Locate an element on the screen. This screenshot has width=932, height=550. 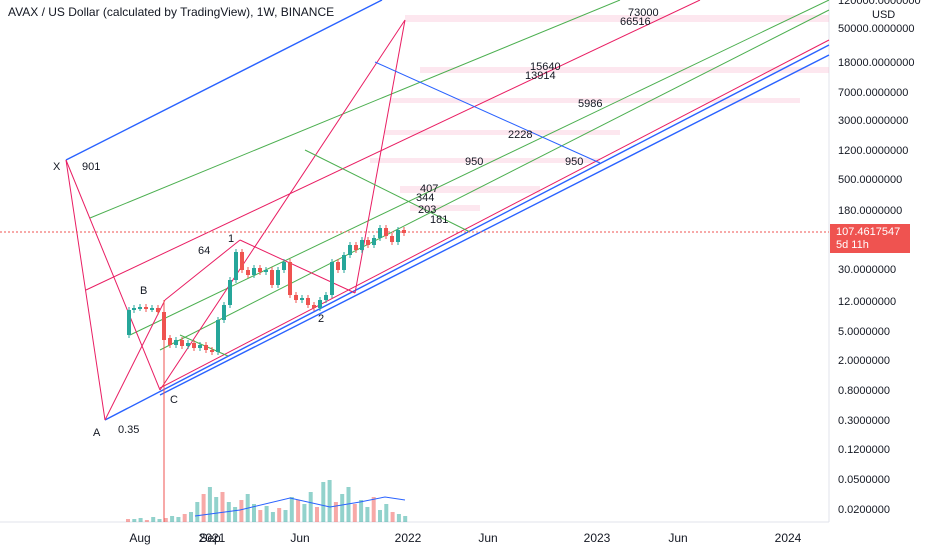
chart-annotation: 1 is located at coordinates (231, 239).